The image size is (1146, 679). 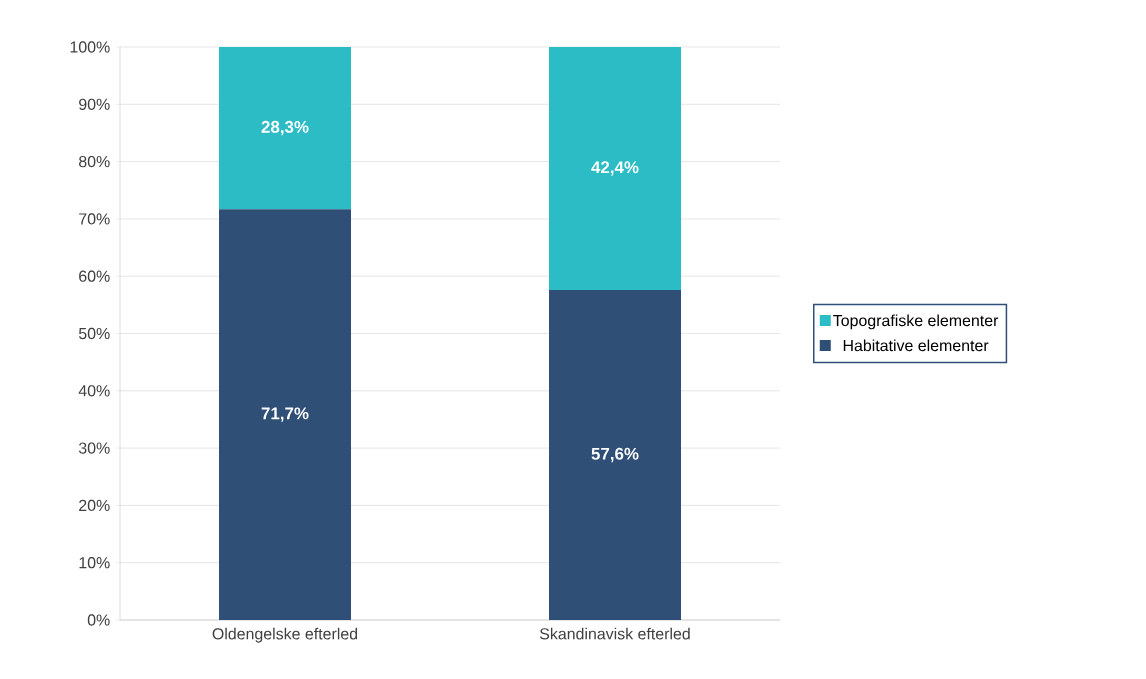 What do you see at coordinates (94, 276) in the screenshot?
I see `y-tick-label: 60%` at bounding box center [94, 276].